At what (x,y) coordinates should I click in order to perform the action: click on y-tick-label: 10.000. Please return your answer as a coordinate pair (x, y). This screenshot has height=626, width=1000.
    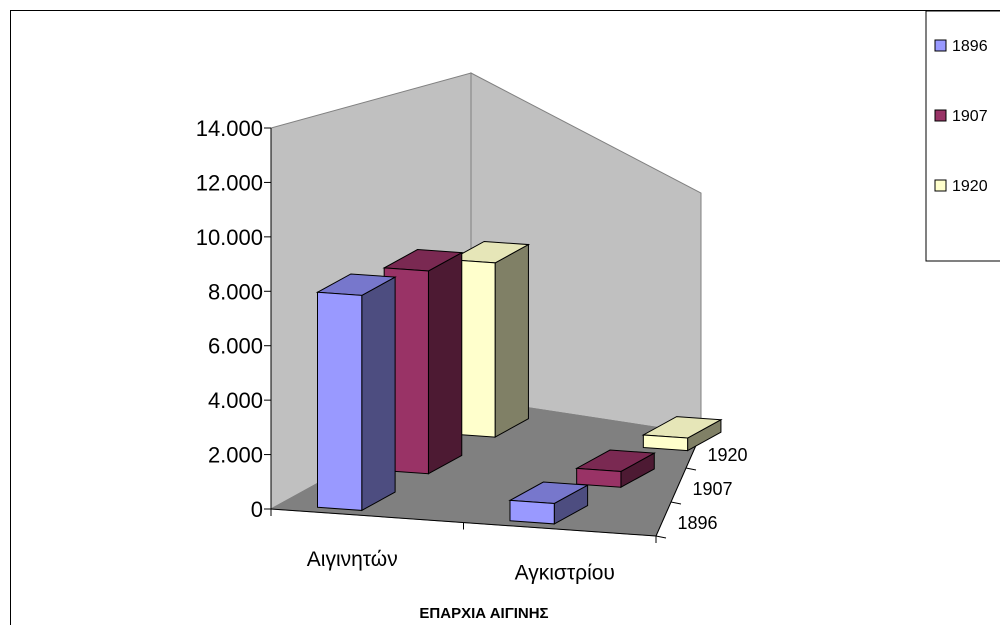
    Looking at the image, I should click on (229, 237).